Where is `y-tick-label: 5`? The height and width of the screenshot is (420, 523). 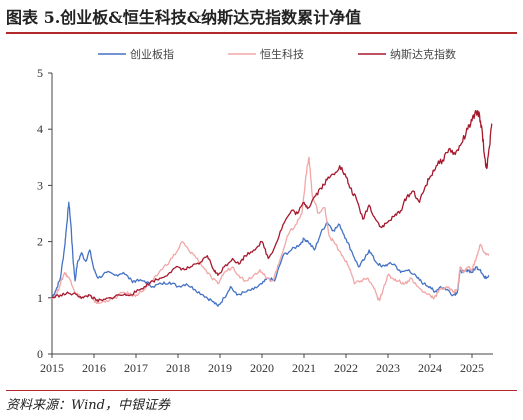 y-tick-label: 5 is located at coordinates (40, 73).